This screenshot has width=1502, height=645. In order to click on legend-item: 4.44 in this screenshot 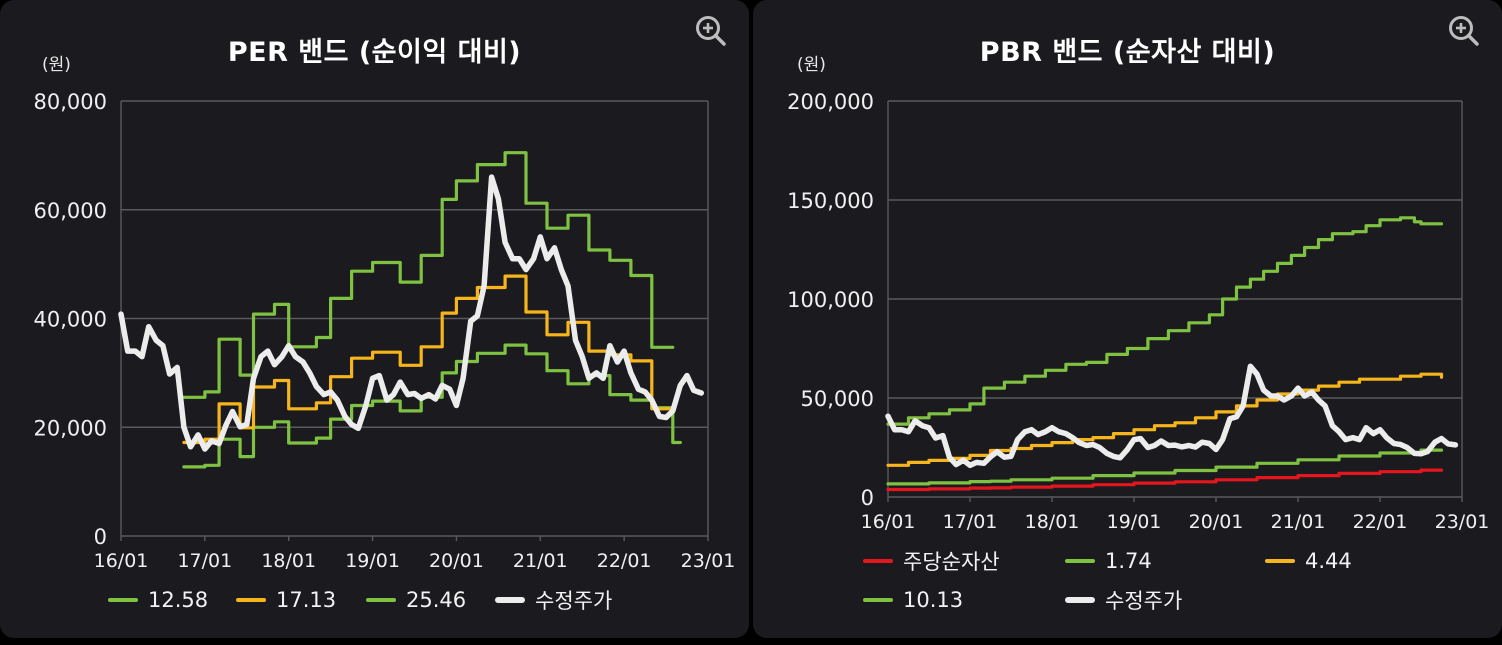, I will do `click(1308, 561)`.